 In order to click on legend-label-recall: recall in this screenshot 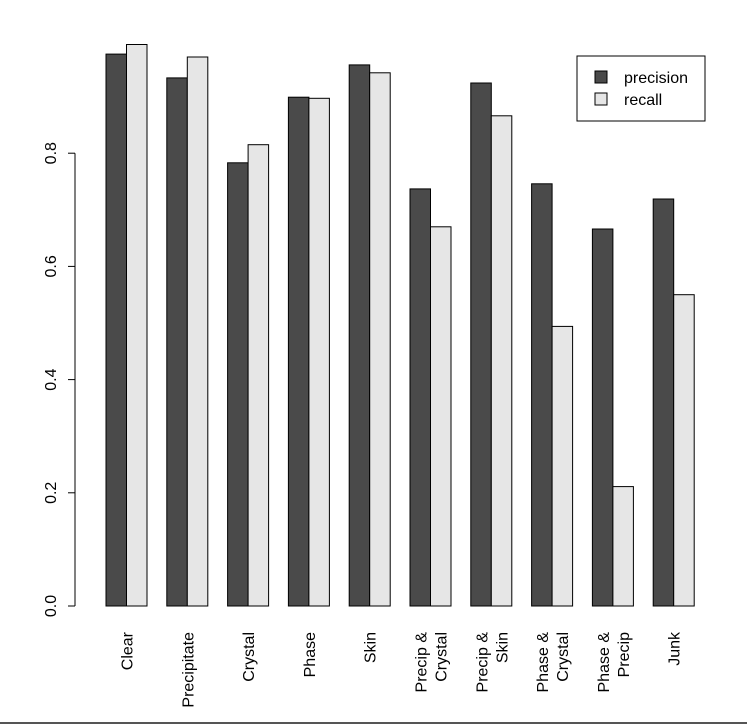, I will do `click(643, 100)`.